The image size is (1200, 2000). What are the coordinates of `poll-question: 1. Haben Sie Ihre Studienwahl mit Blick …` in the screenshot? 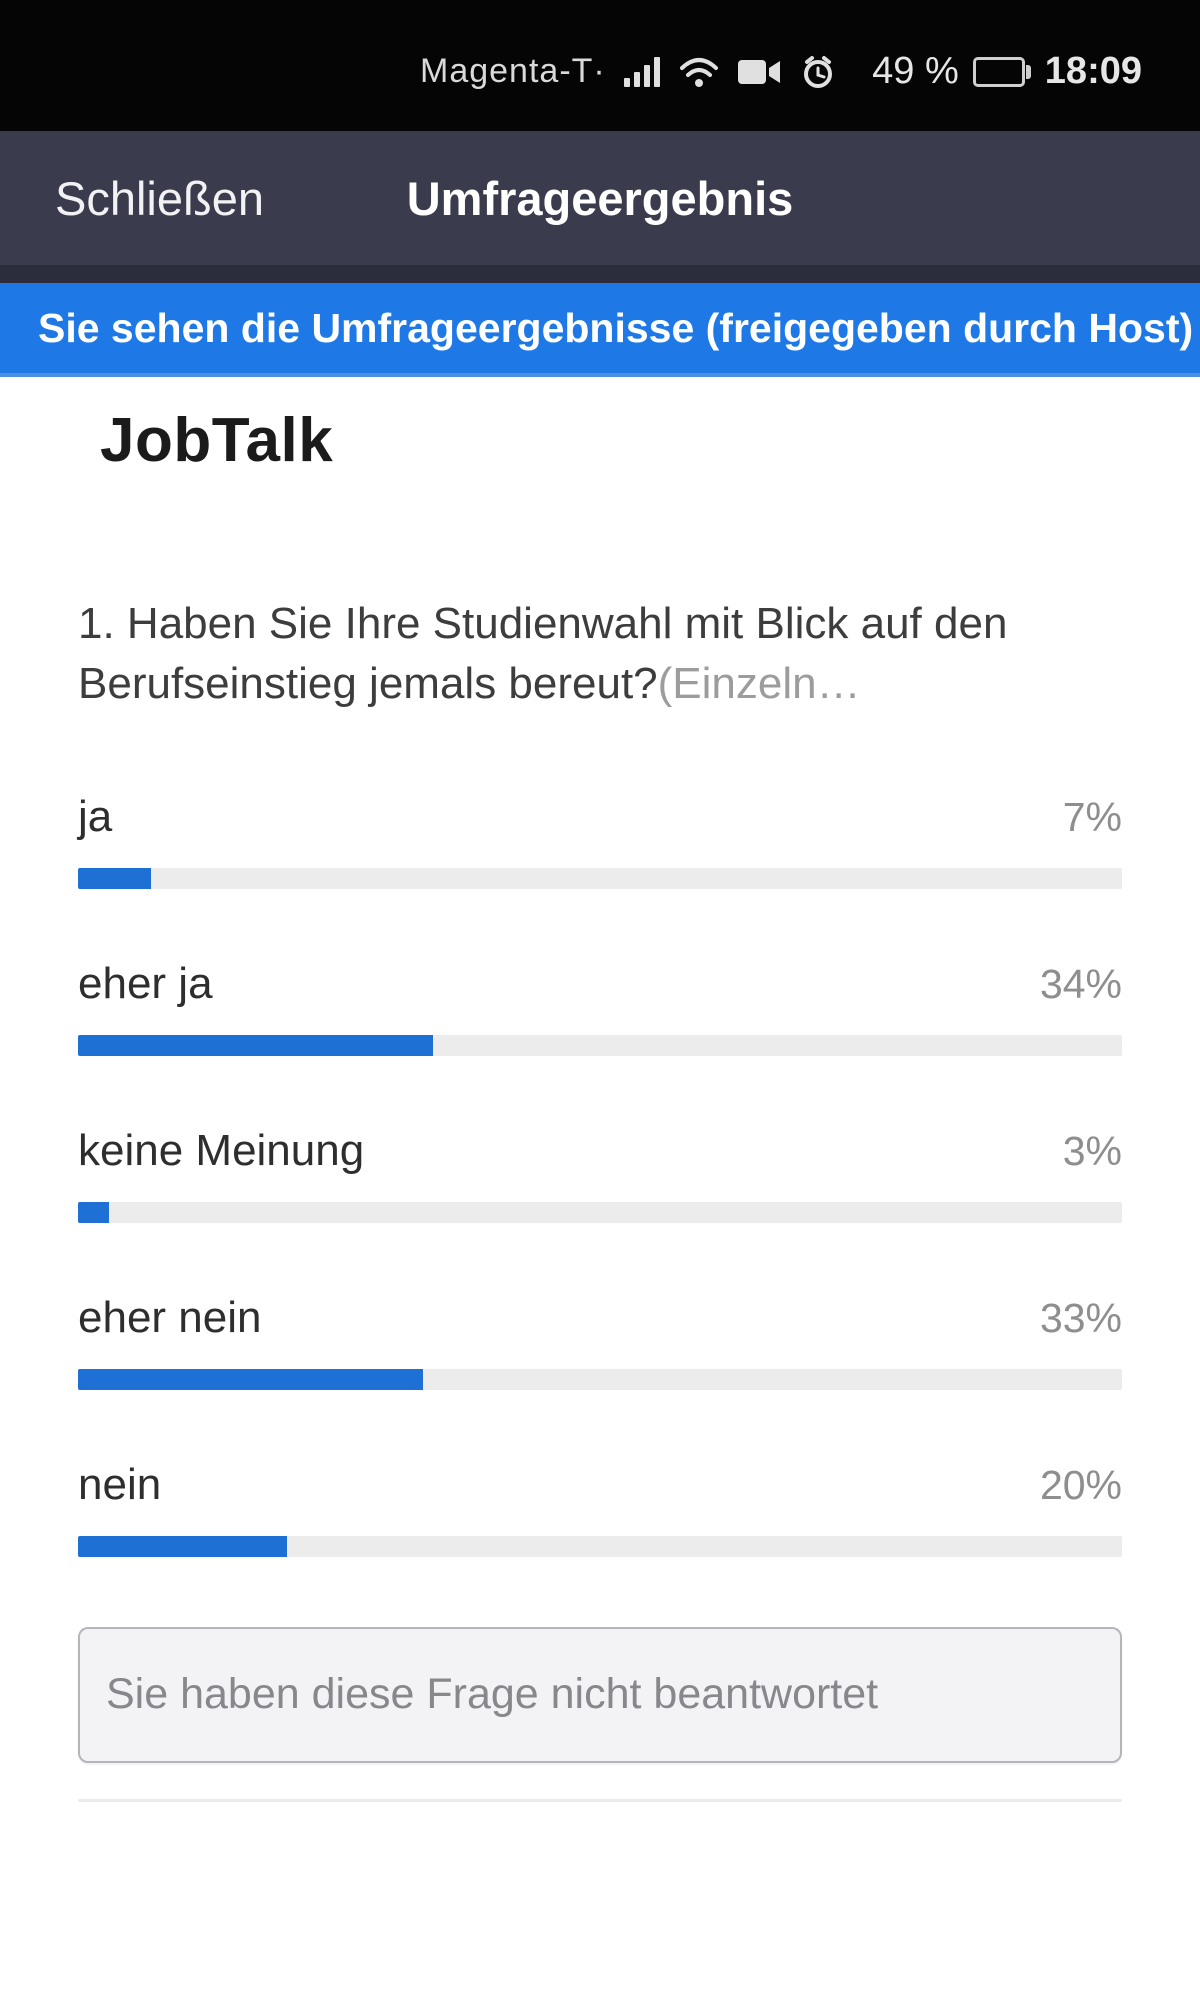 It's located at (600, 654).